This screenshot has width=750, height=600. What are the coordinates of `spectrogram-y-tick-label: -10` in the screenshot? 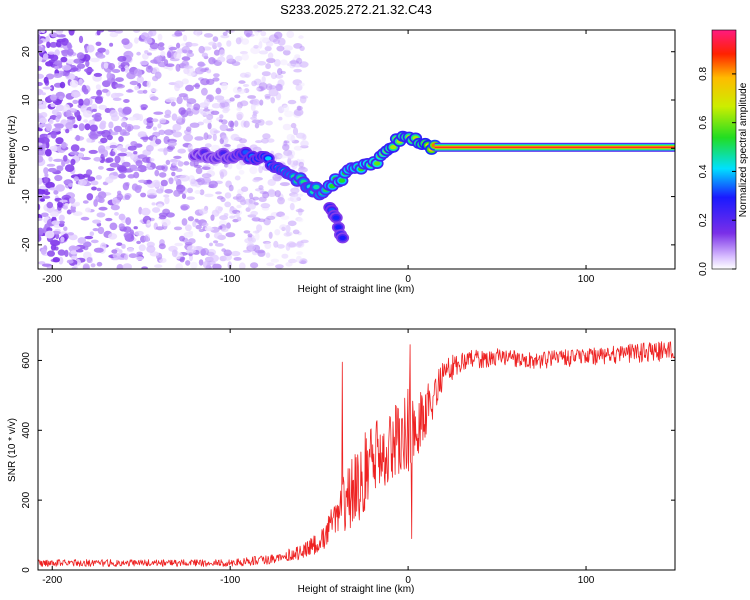 It's located at (26, 196).